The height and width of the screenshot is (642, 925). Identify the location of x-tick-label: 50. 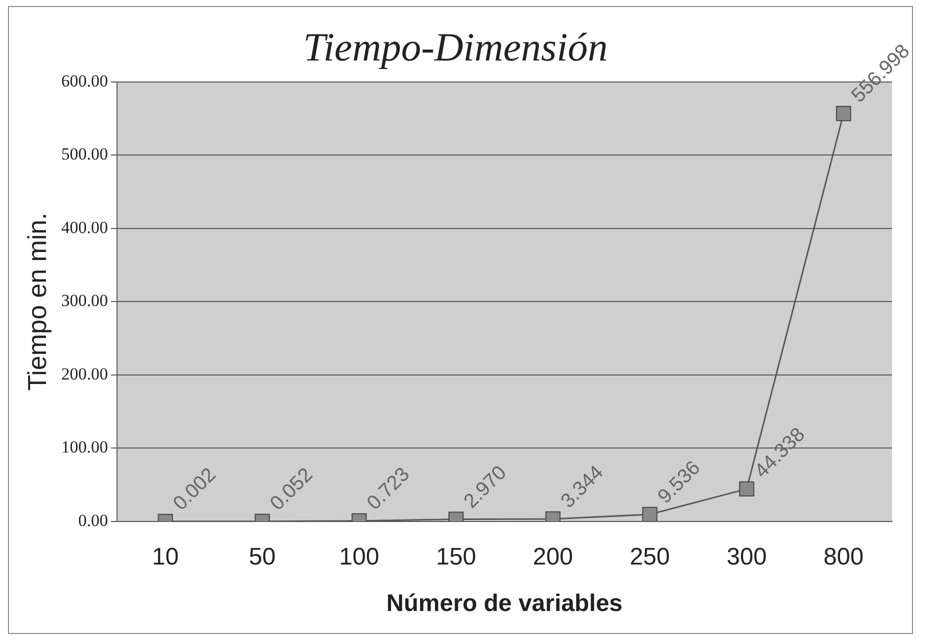
(262, 556).